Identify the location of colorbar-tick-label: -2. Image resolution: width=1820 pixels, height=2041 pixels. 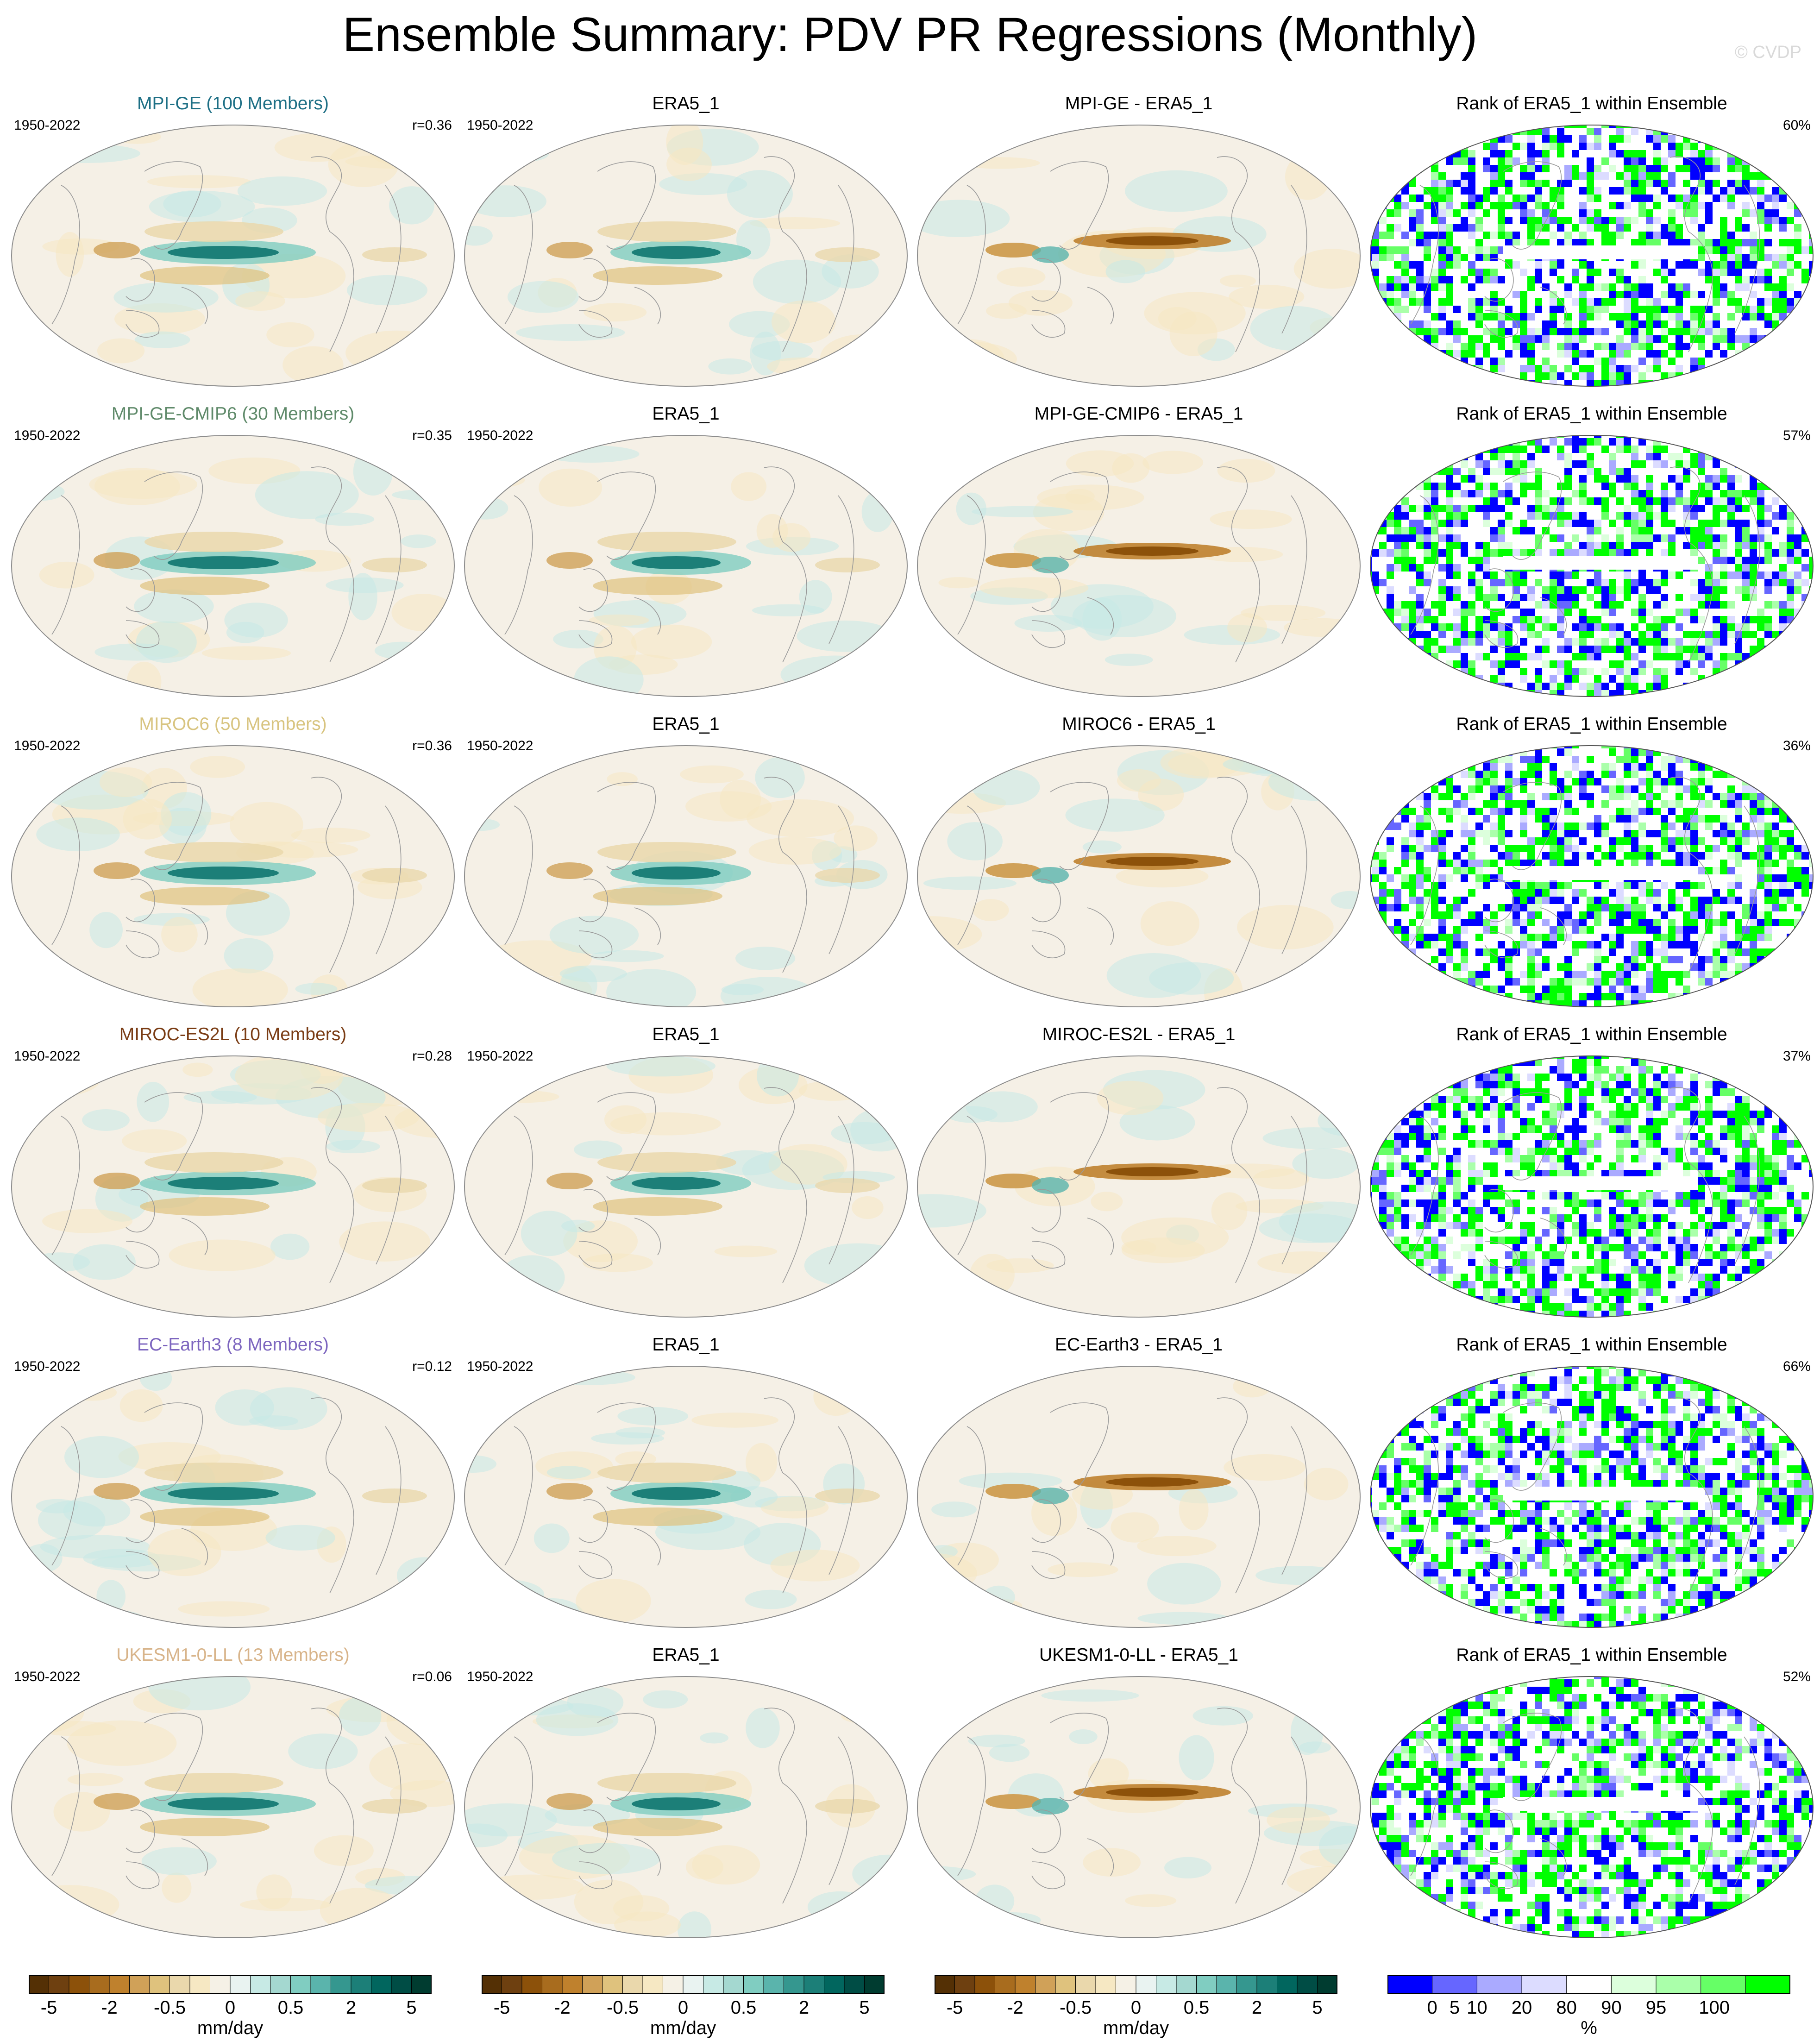
(562, 2007).